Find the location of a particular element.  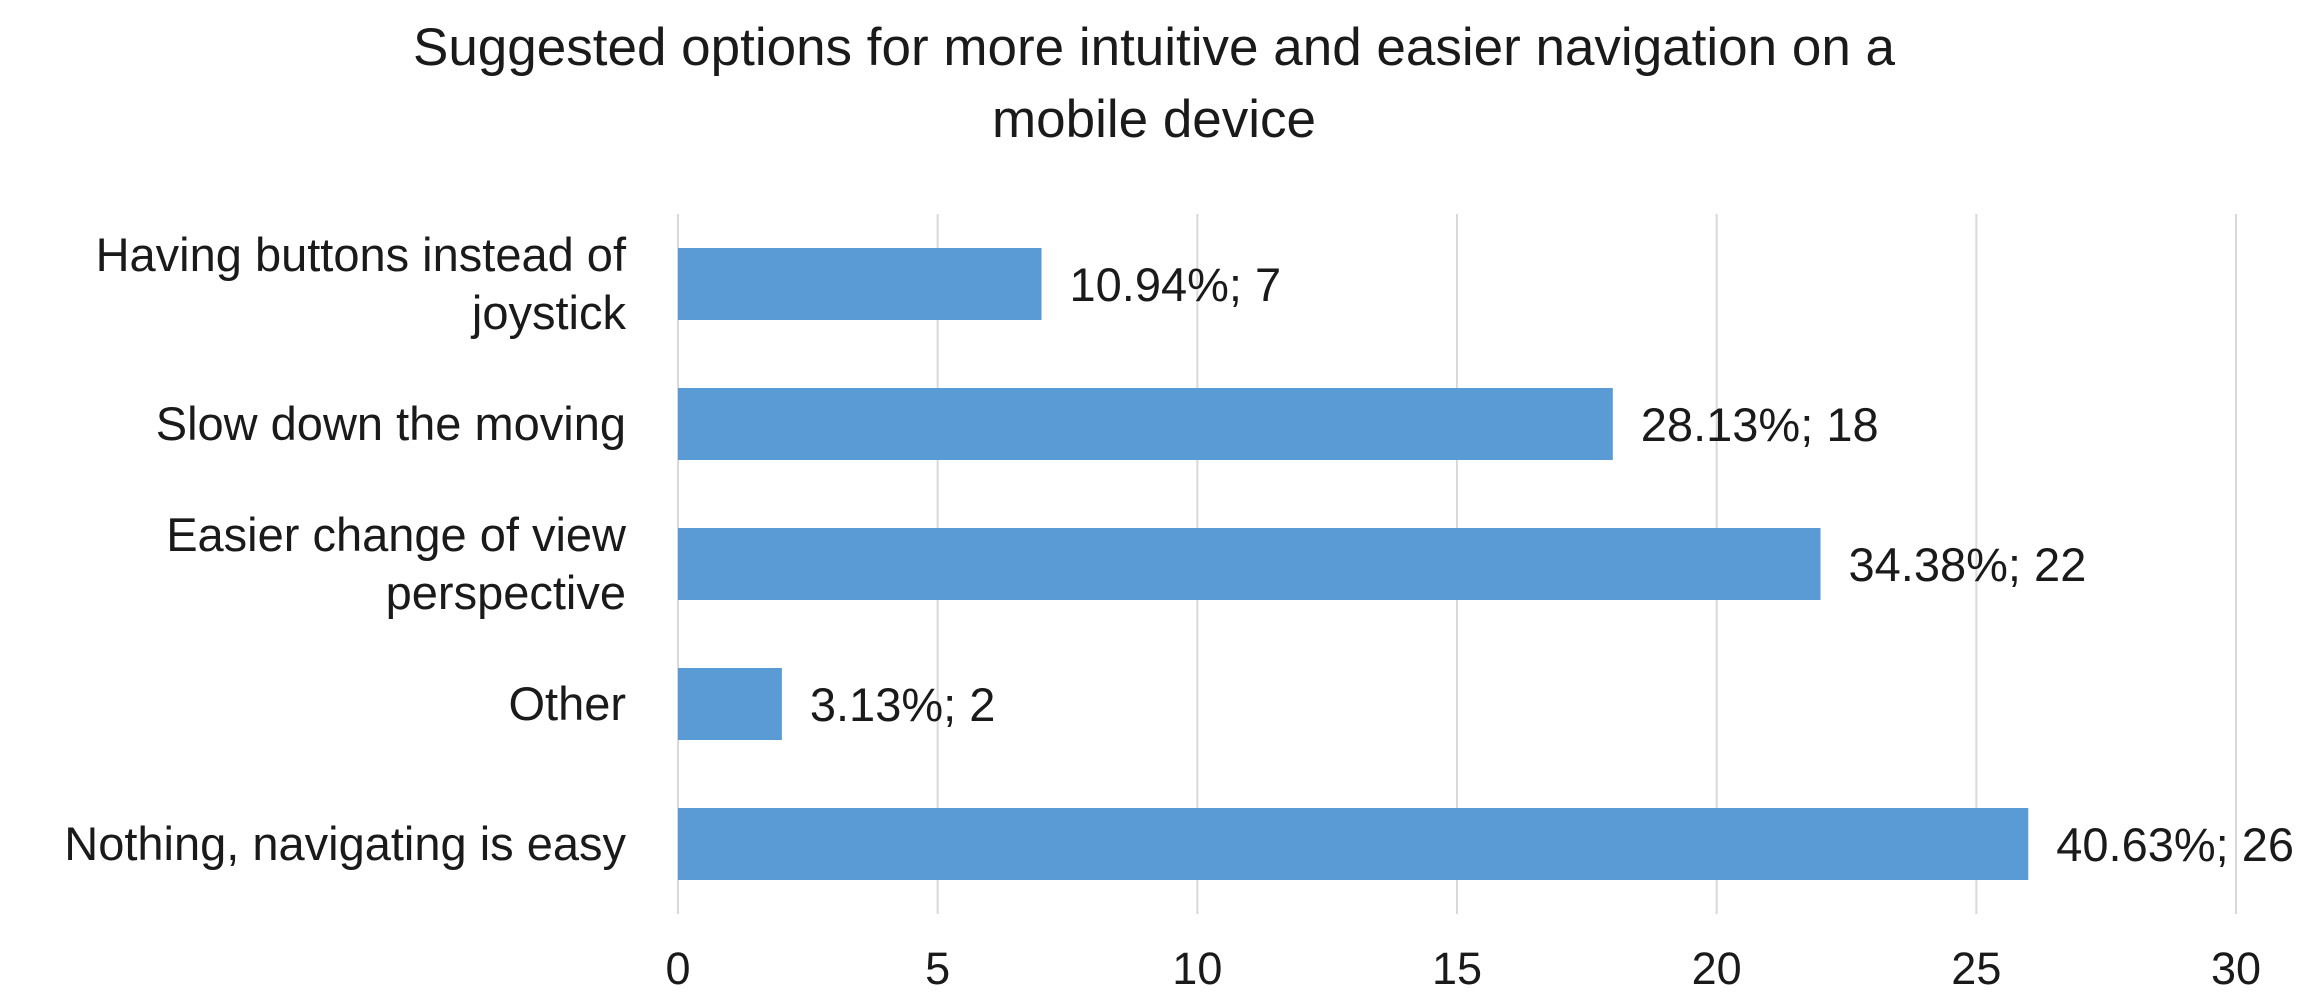

category-label: Slow down the moving is located at coordinates (391, 423).